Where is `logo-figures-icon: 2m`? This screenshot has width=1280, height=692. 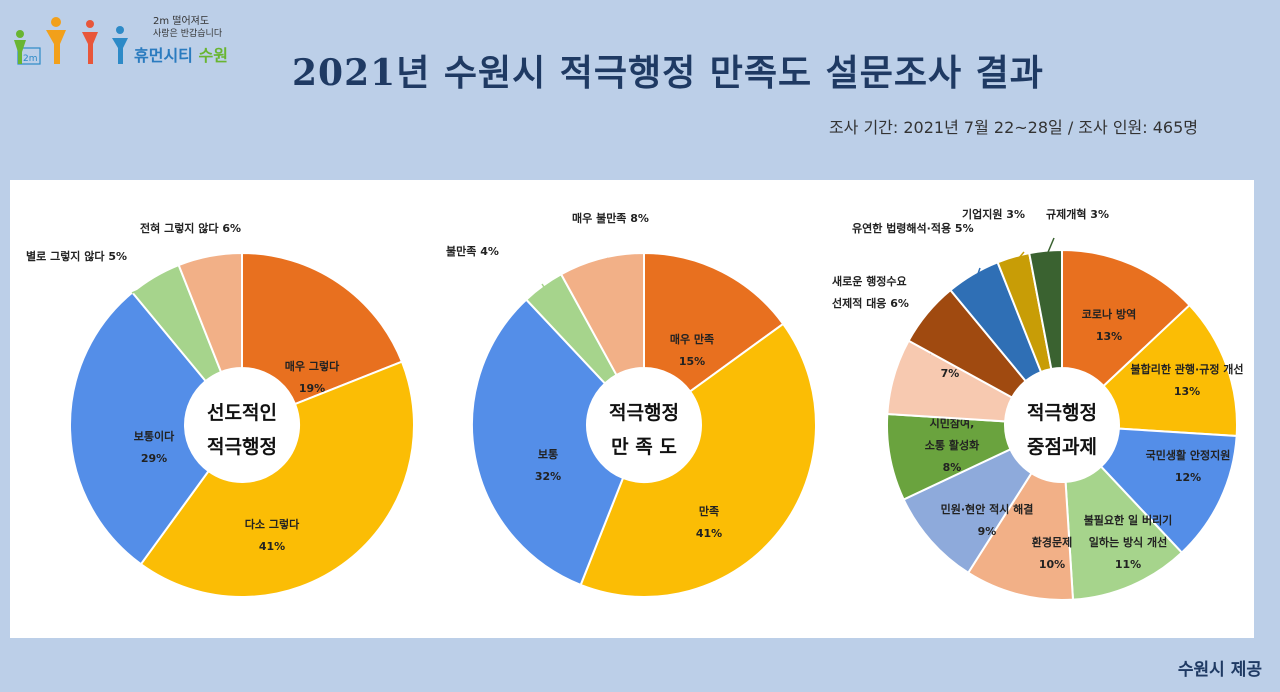 logo-figures-icon: 2m is located at coordinates (71, 41).